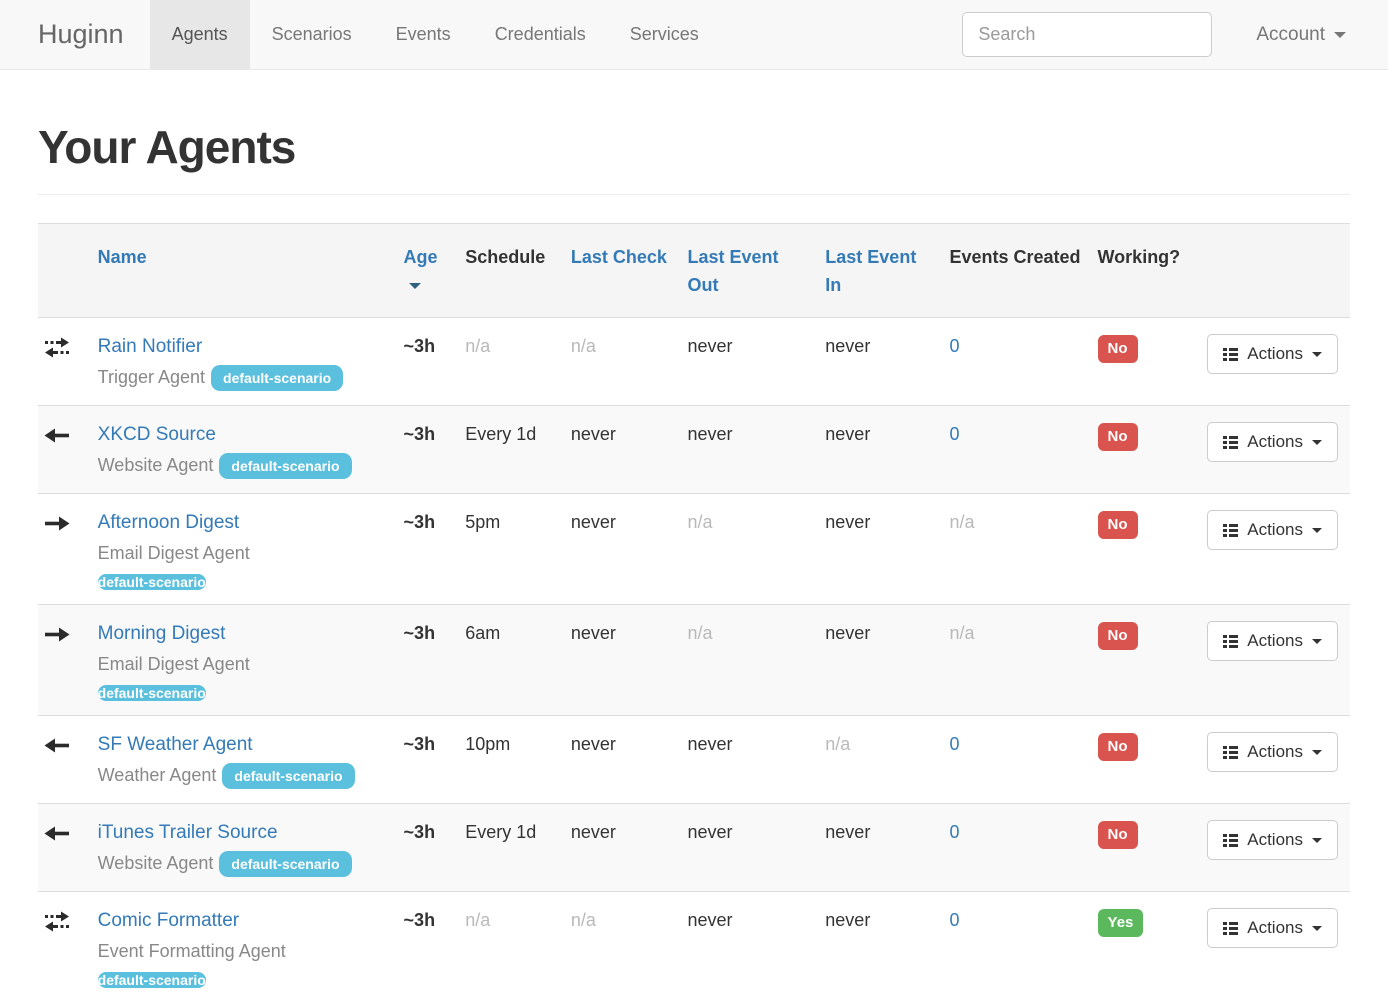  I want to click on schedule-cell: Every 1d, so click(501, 832).